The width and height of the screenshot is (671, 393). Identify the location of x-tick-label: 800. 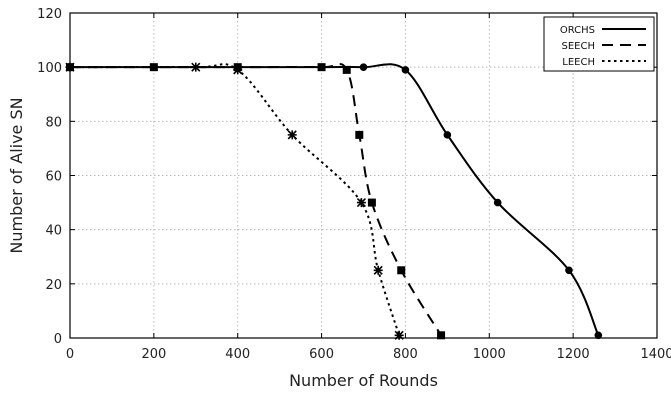
(405, 354).